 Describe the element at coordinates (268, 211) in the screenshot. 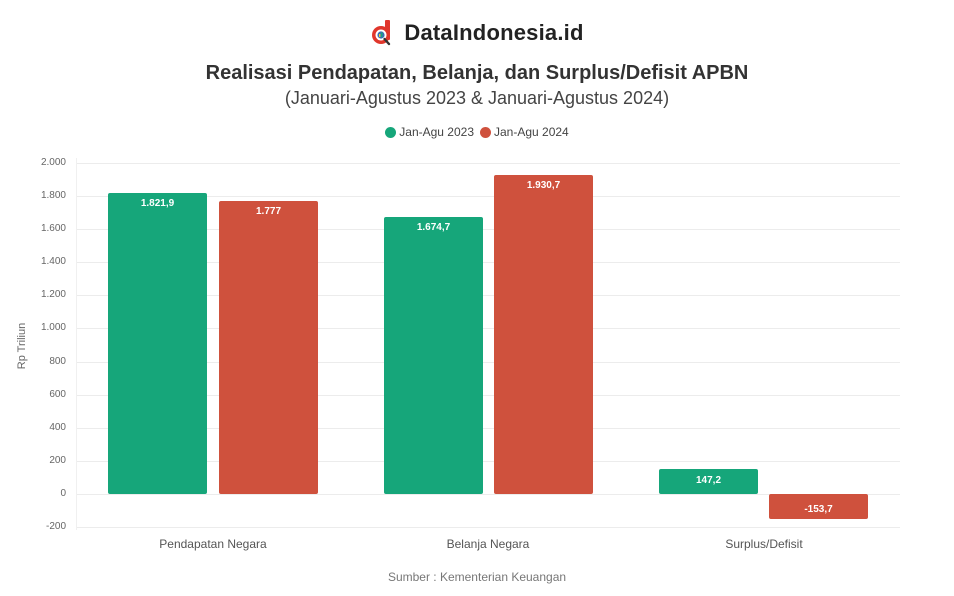

I see `bar-value-label: 1.777` at that location.